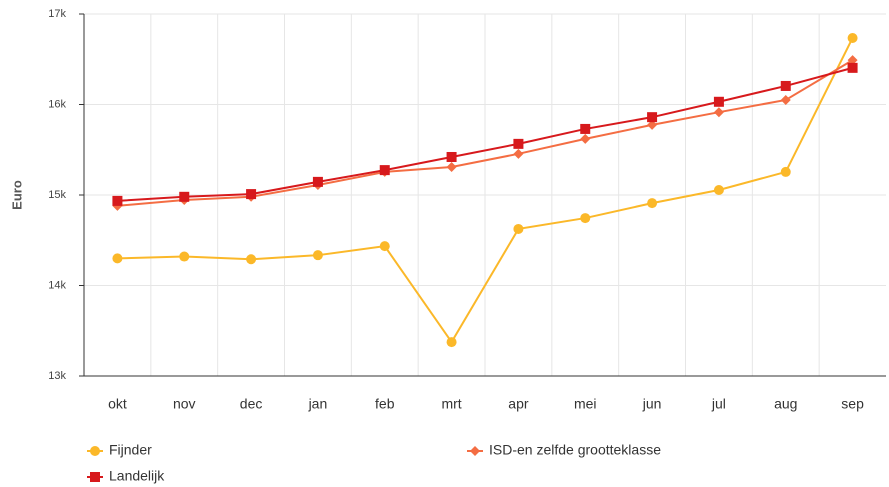 This screenshot has height=487, width=889. Describe the element at coordinates (575, 450) in the screenshot. I see `legend-label: ISD-en zelfde grootteklasse` at that location.